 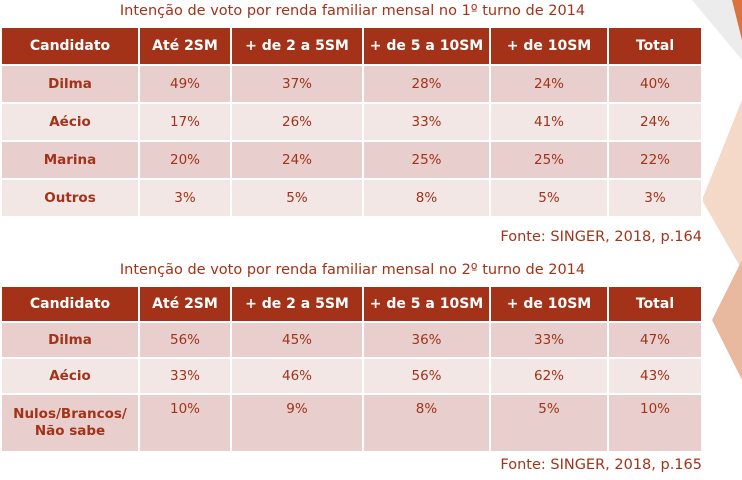 I want to click on value-cell: 41%, so click(x=550, y=123).